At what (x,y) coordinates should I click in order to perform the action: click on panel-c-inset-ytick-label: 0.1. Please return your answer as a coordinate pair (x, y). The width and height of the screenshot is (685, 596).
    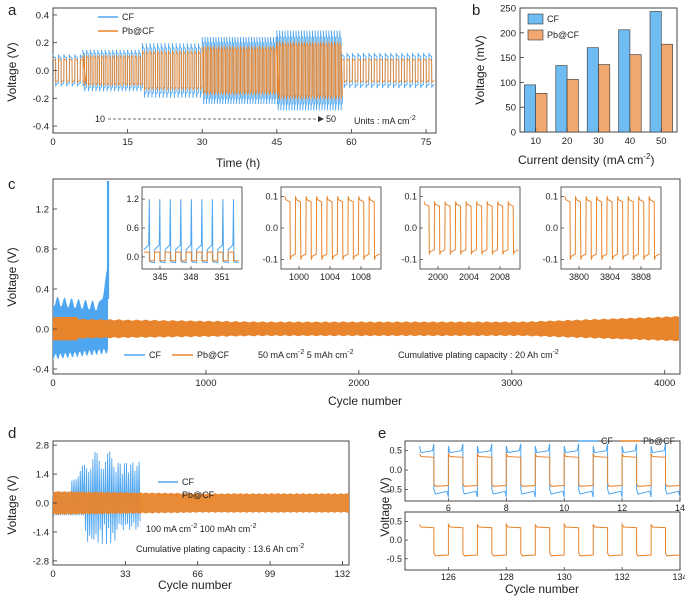
    Looking at the image, I should click on (551, 196).